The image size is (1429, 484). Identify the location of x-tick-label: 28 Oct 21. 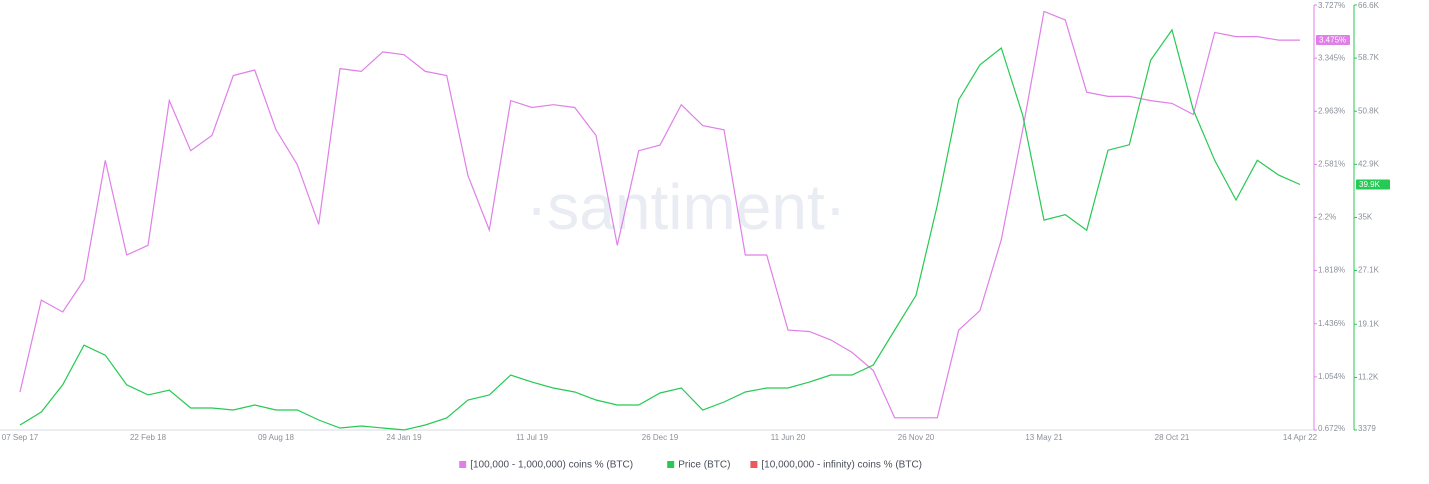
(1172, 437).